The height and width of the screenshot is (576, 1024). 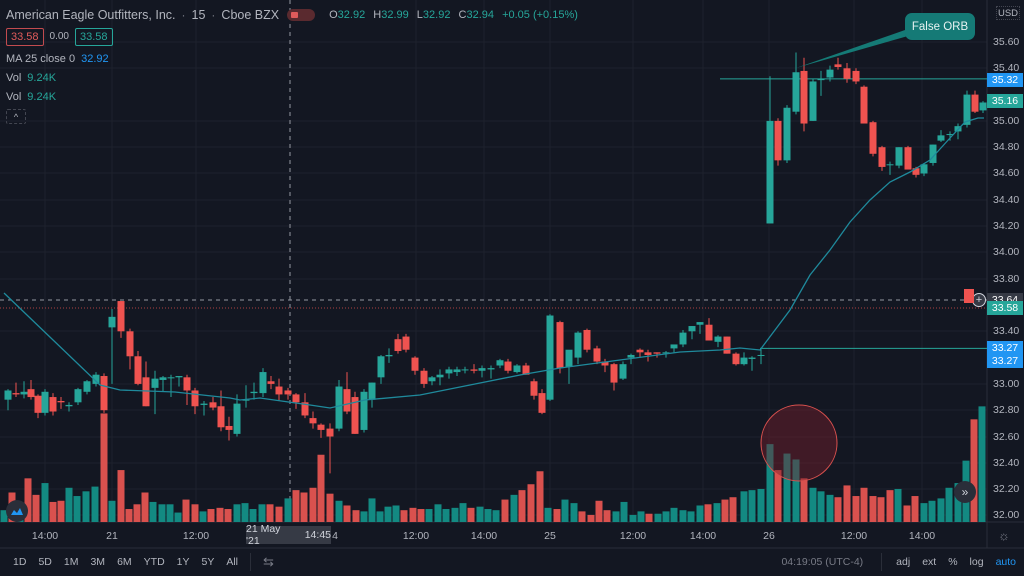 I want to click on indicator-ma: MA 25 close 0 32.92, so click(x=57, y=58).